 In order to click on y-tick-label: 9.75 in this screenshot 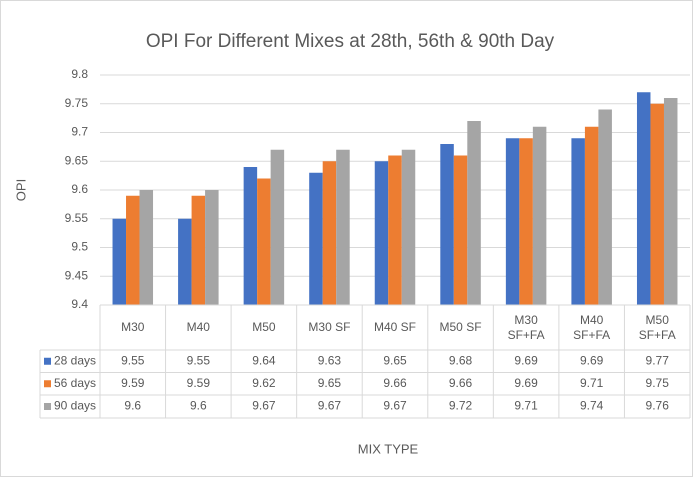, I will do `click(77, 103)`.